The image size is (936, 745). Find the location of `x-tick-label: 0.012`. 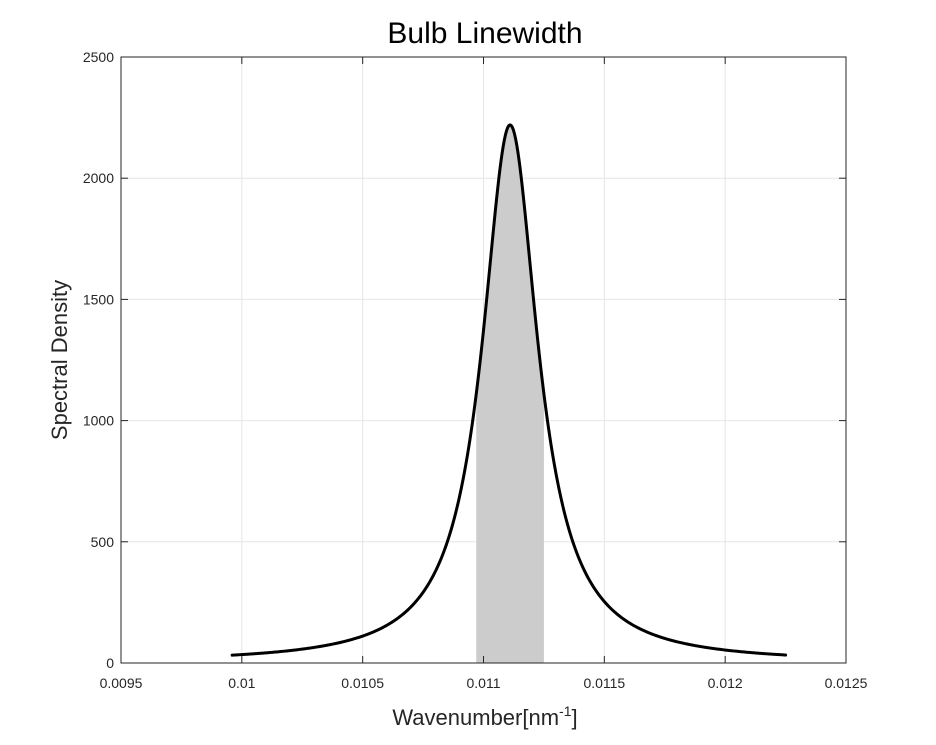

x-tick-label: 0.012 is located at coordinates (725, 683).